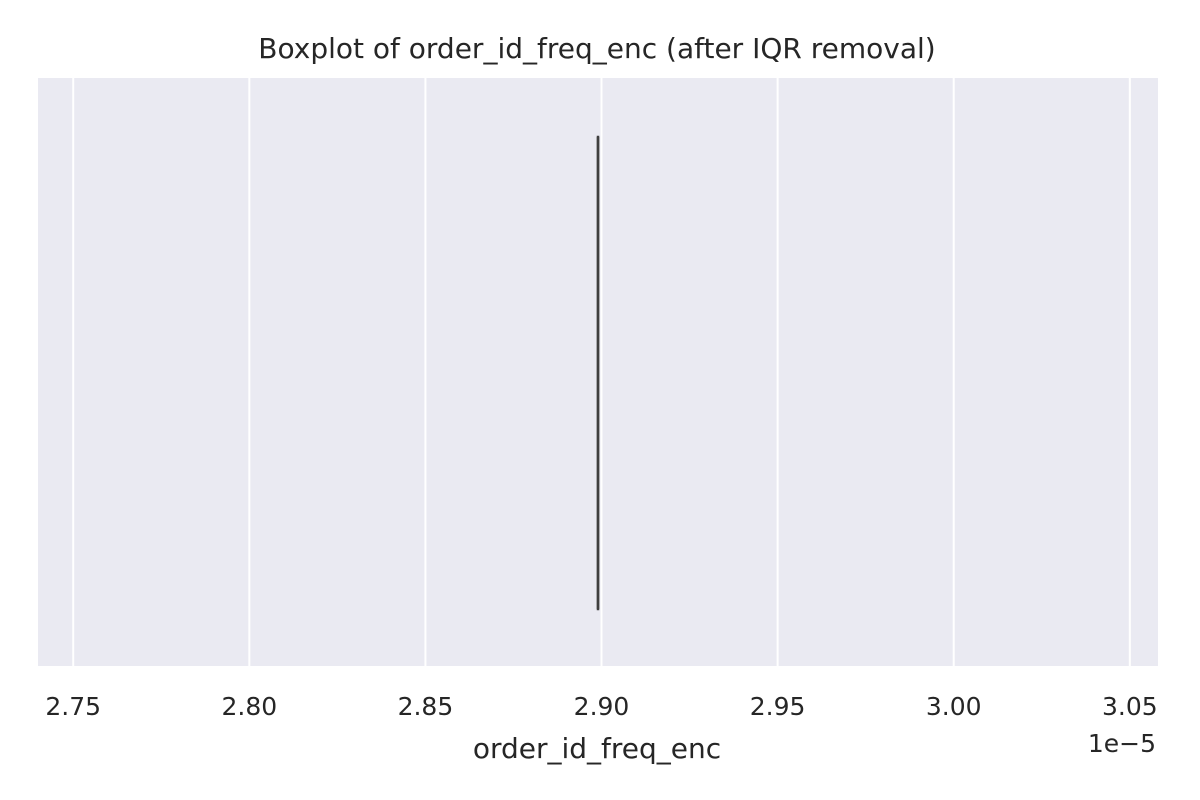 The height and width of the screenshot is (800, 1200). Describe the element at coordinates (597, 748) in the screenshot. I see `x-axis-label: order_id_freq_enc` at that location.